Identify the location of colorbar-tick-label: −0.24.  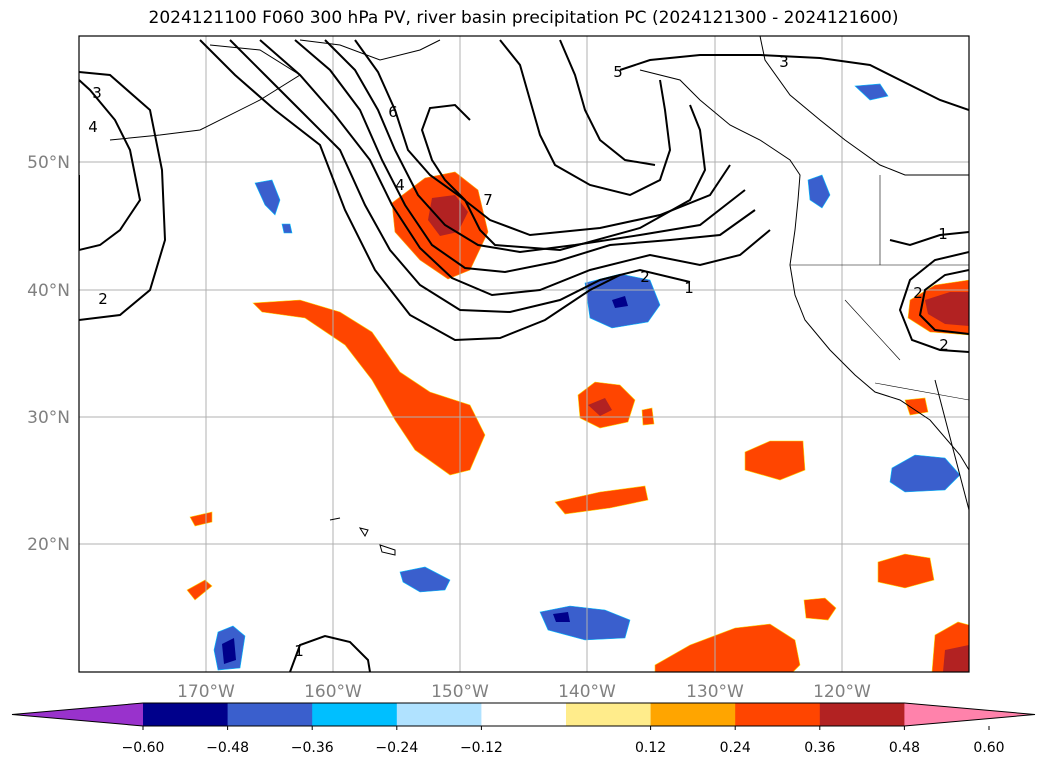
(396, 748).